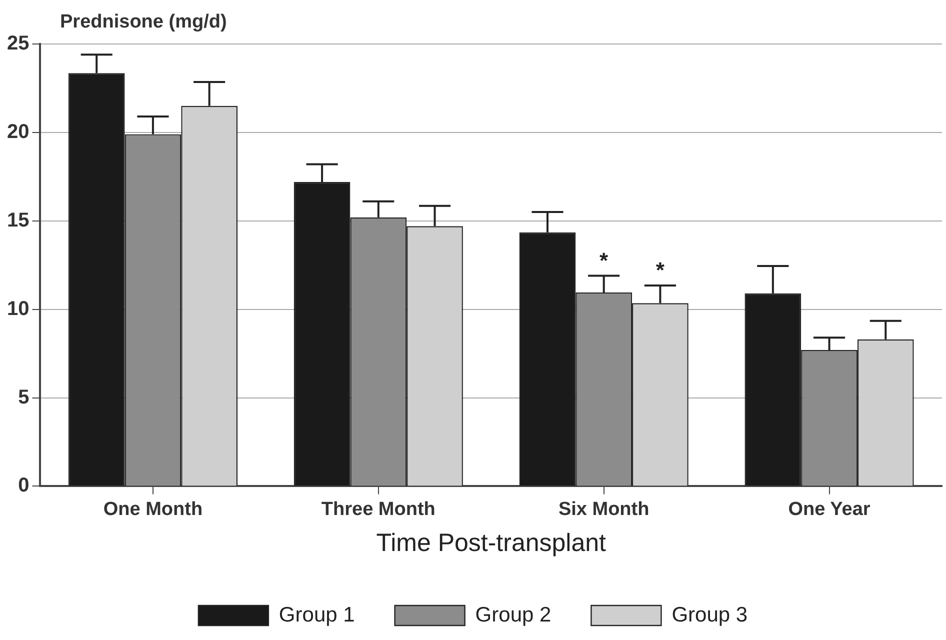 The width and height of the screenshot is (946, 640). I want to click on y-tick-label: 0, so click(24, 485).